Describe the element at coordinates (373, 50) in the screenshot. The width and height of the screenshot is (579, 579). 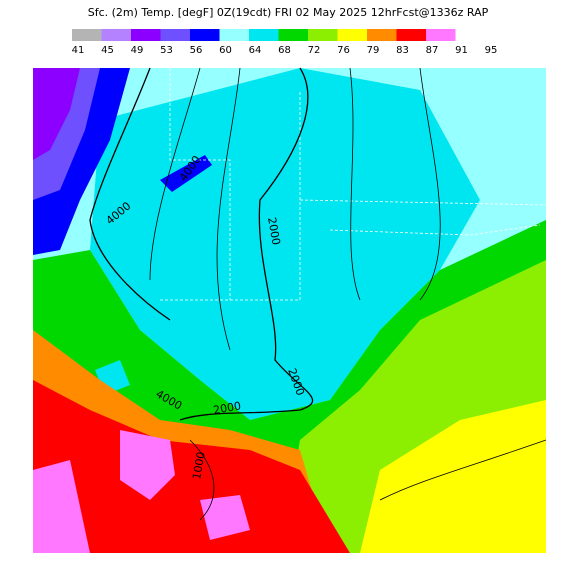
I see `colorbar-label: 79` at that location.